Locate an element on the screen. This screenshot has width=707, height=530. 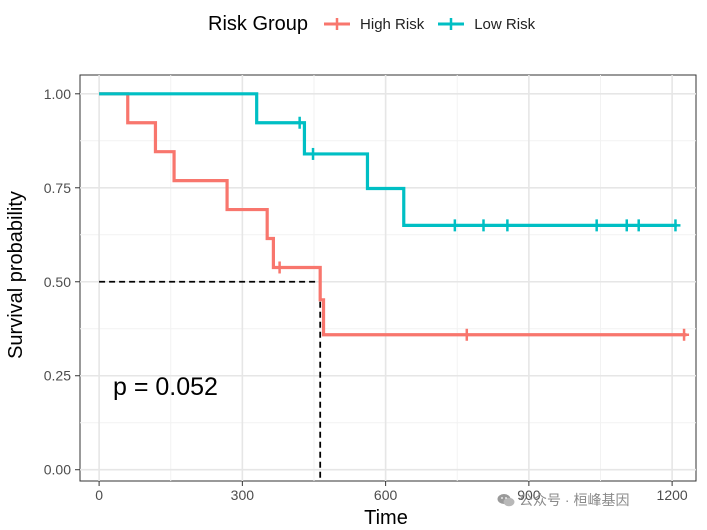
legend-item-low-risk: Low Risk is located at coordinates (485, 24).